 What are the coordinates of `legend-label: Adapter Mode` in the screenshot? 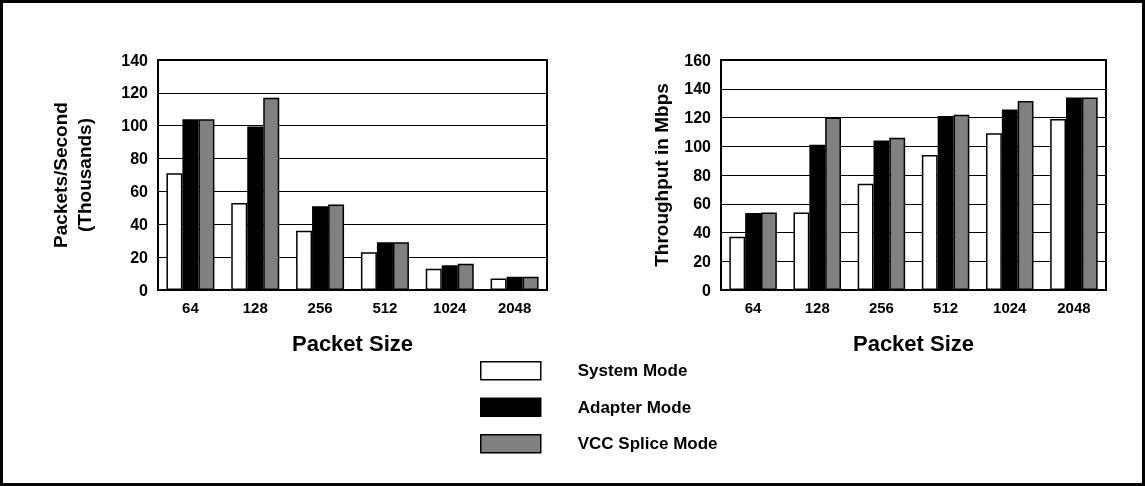 It's located at (634, 407).